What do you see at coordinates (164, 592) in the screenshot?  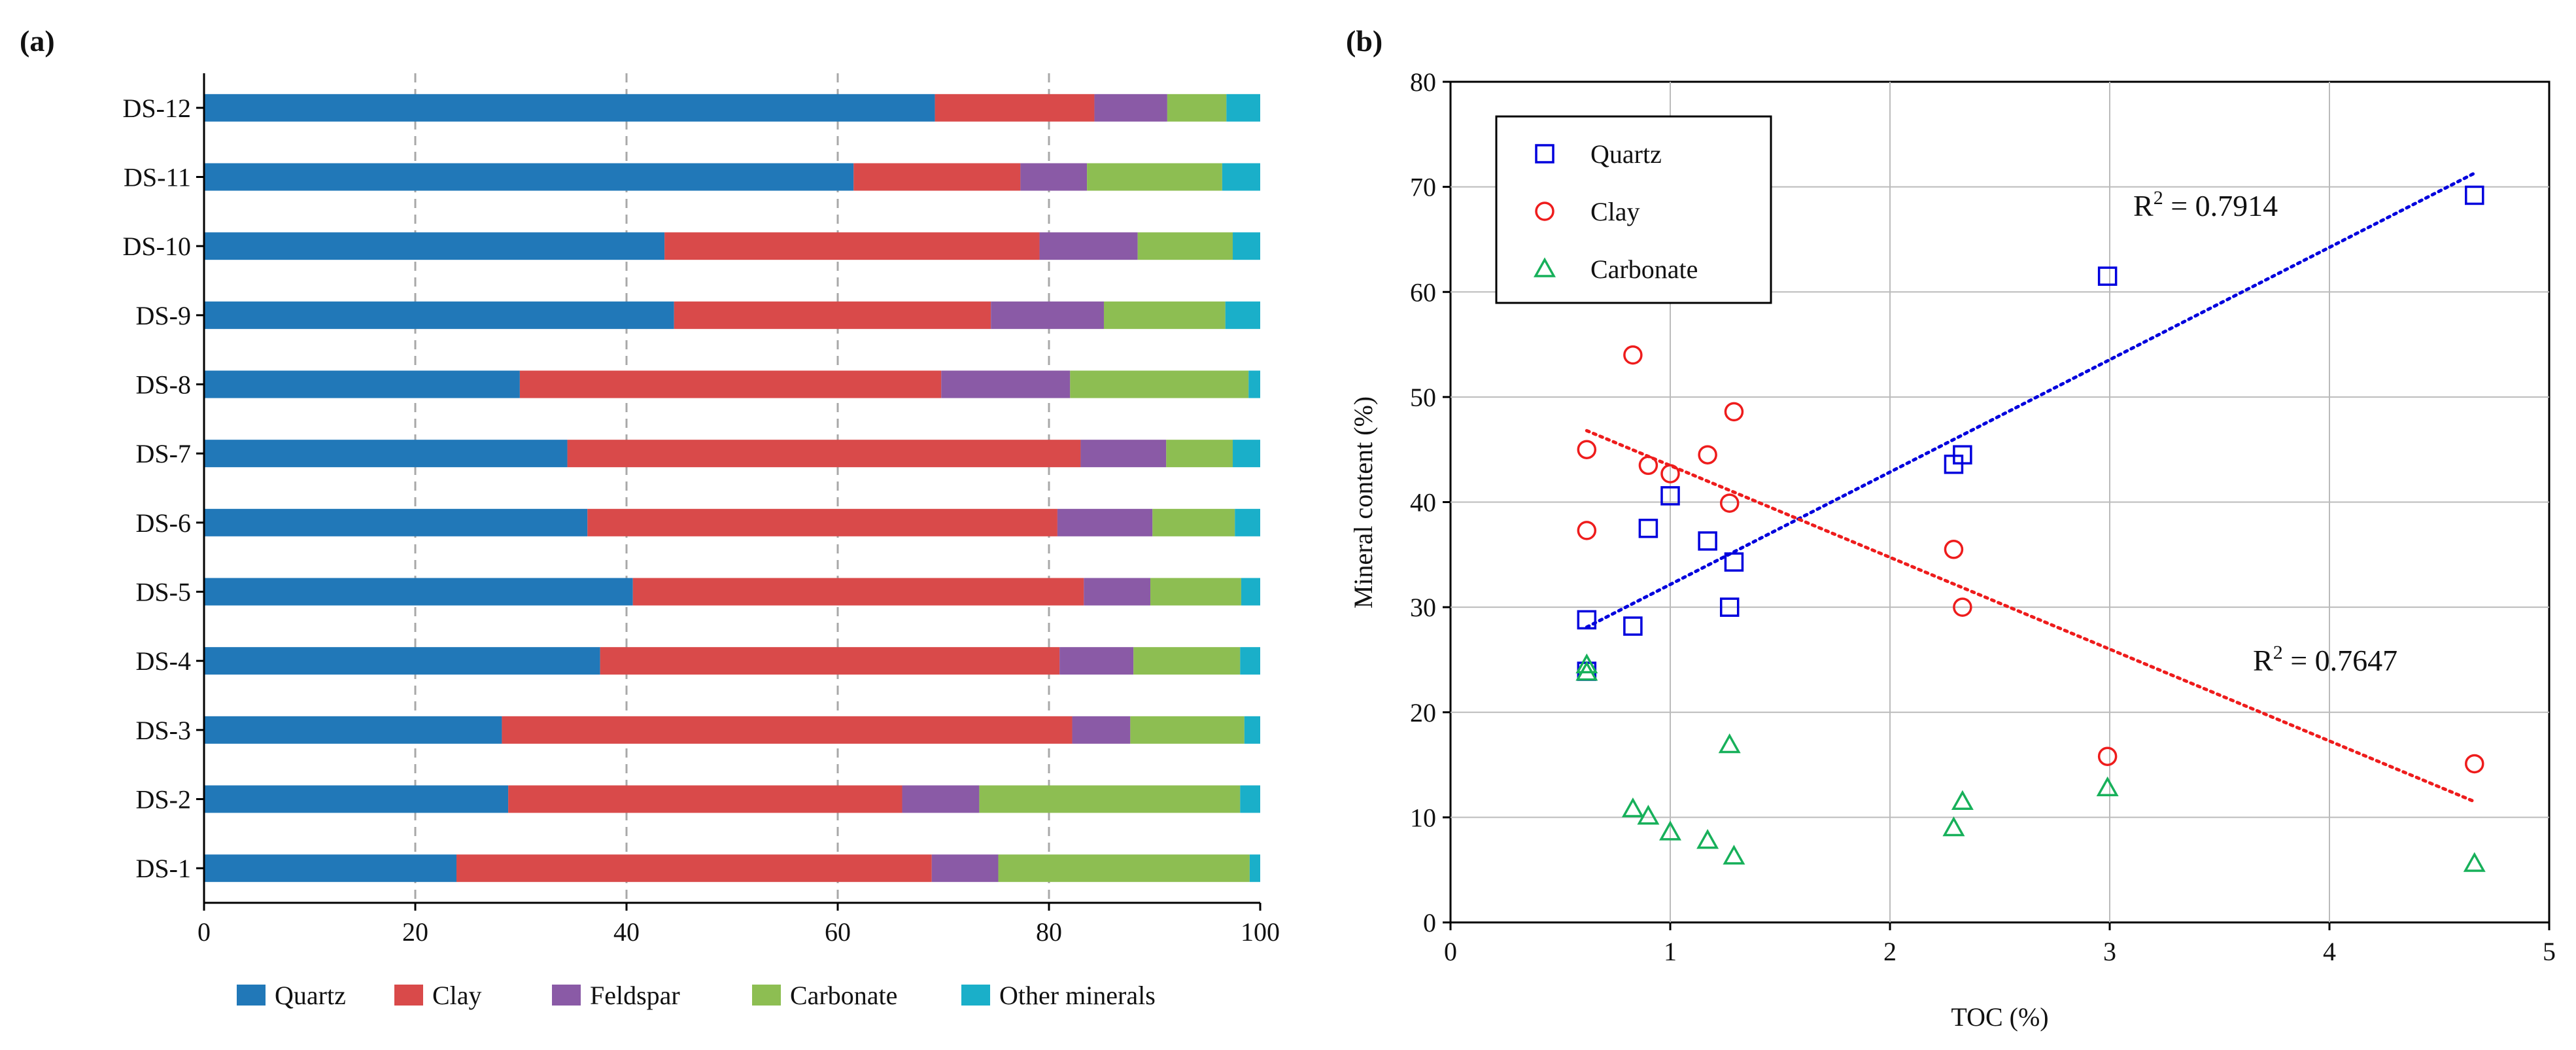 I see `category-label: DS-5` at bounding box center [164, 592].